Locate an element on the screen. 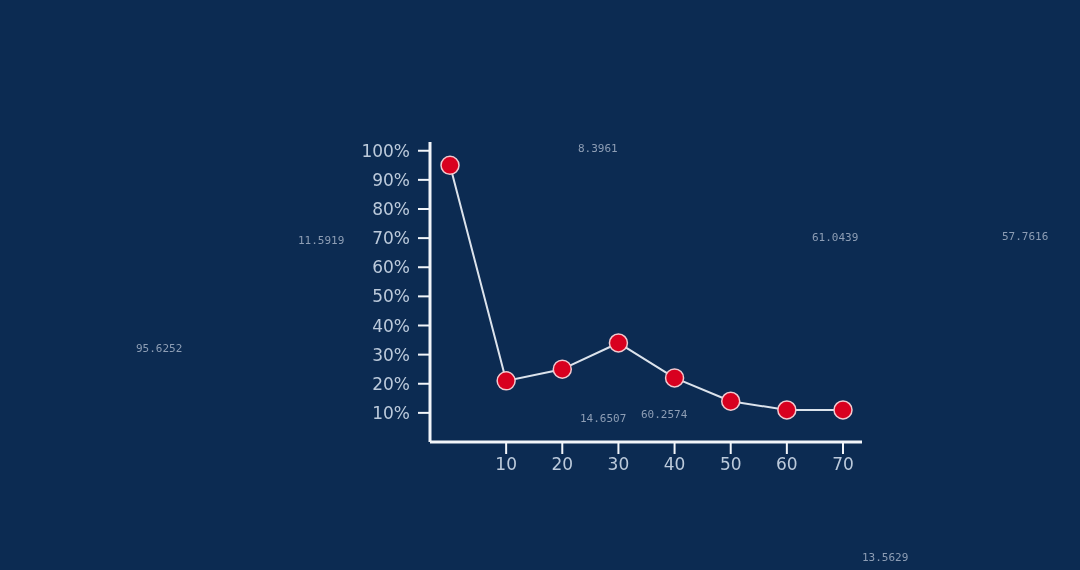  y-tick-label: 20% is located at coordinates (391, 383).